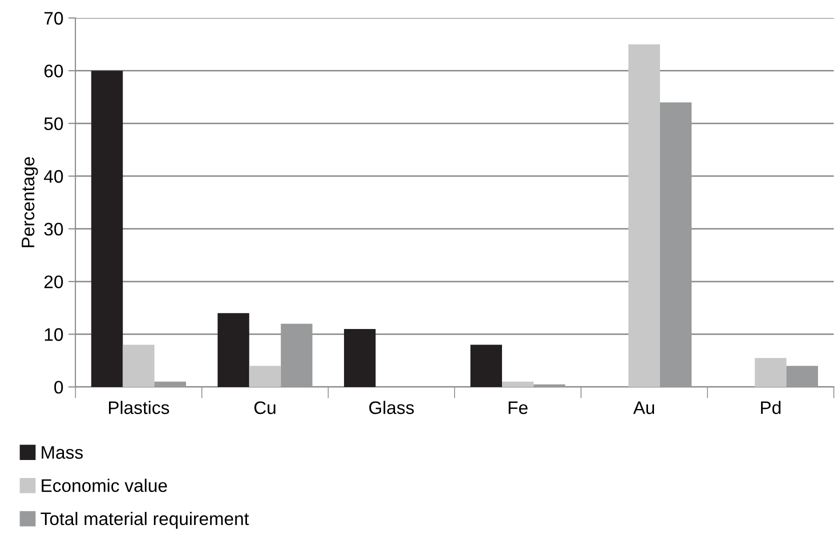 This screenshot has height=545, width=838. What do you see at coordinates (643, 408) in the screenshot?
I see `x-tick-label: Au` at bounding box center [643, 408].